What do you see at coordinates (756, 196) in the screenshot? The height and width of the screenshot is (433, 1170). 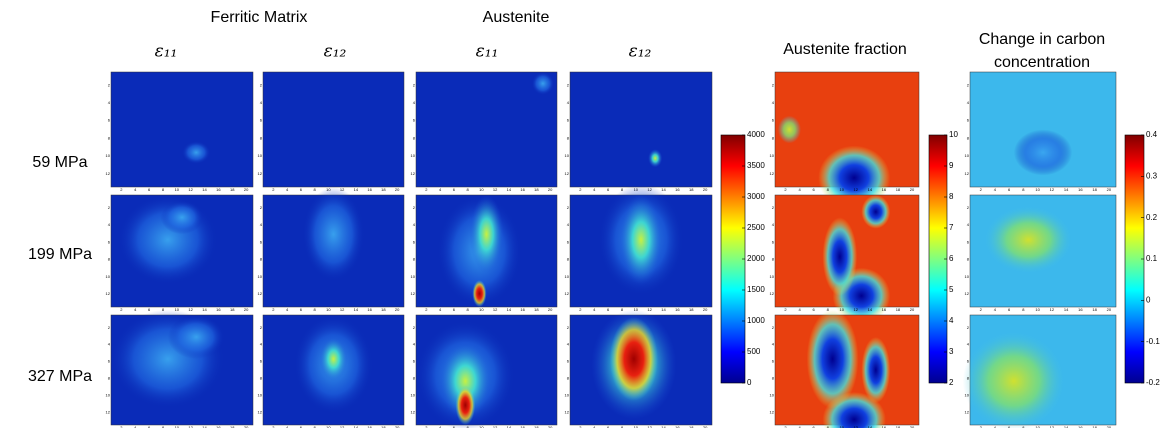 I see `colorbar-tick-label: 3000` at bounding box center [756, 196].